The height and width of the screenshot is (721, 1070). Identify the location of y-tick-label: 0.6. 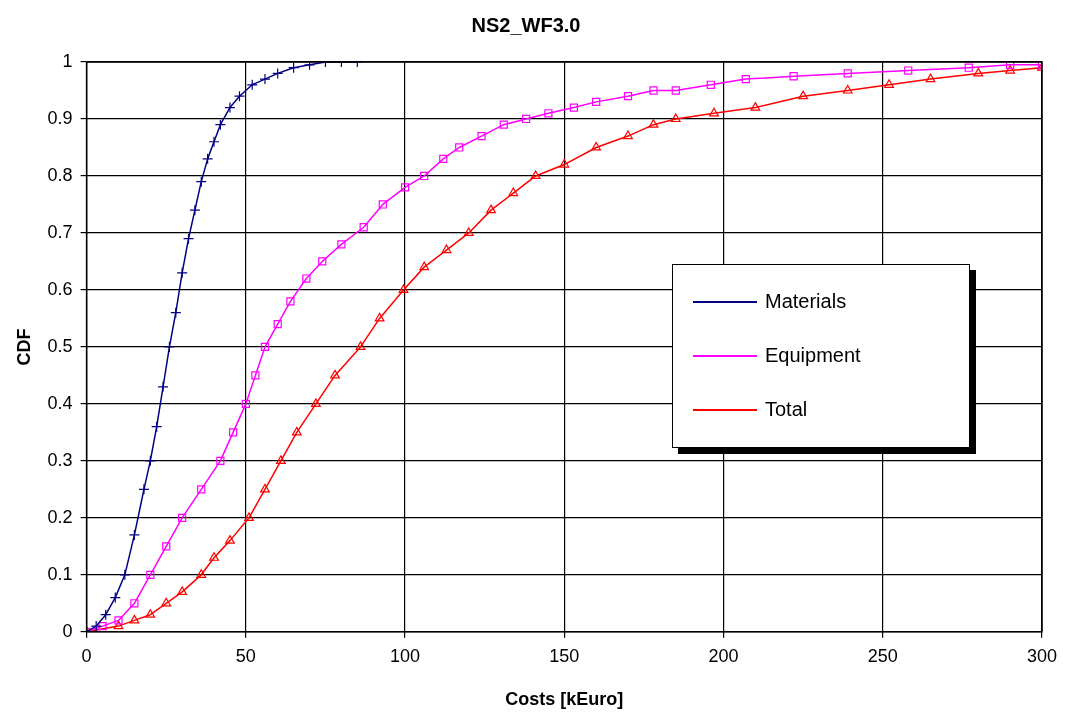
(60, 288).